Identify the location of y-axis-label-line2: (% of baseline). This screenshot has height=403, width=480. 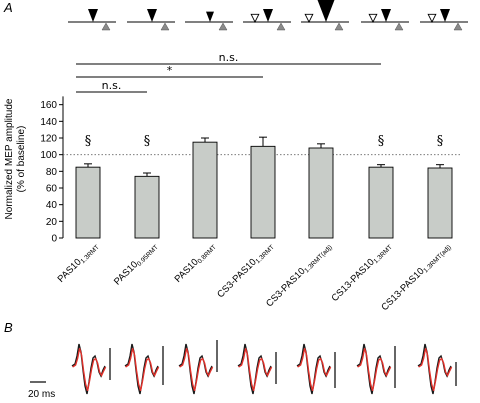
(21, 159).